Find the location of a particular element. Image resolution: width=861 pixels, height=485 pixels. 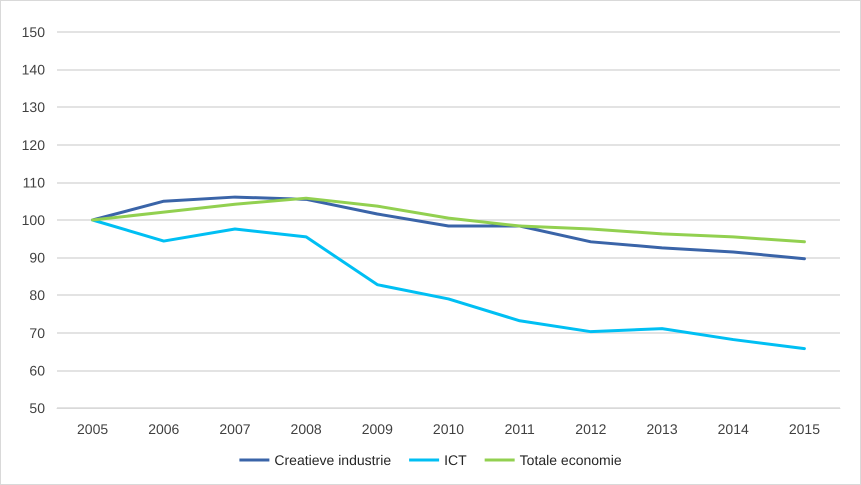

legend-label: ICT is located at coordinates (456, 460).